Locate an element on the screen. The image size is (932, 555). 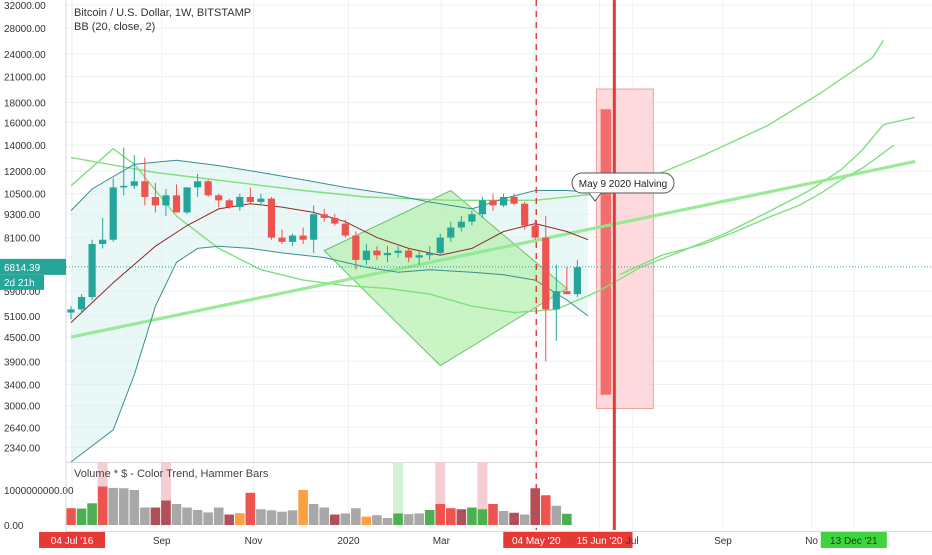
halving-callout: May 9 2020 Halving is located at coordinates (623, 187).